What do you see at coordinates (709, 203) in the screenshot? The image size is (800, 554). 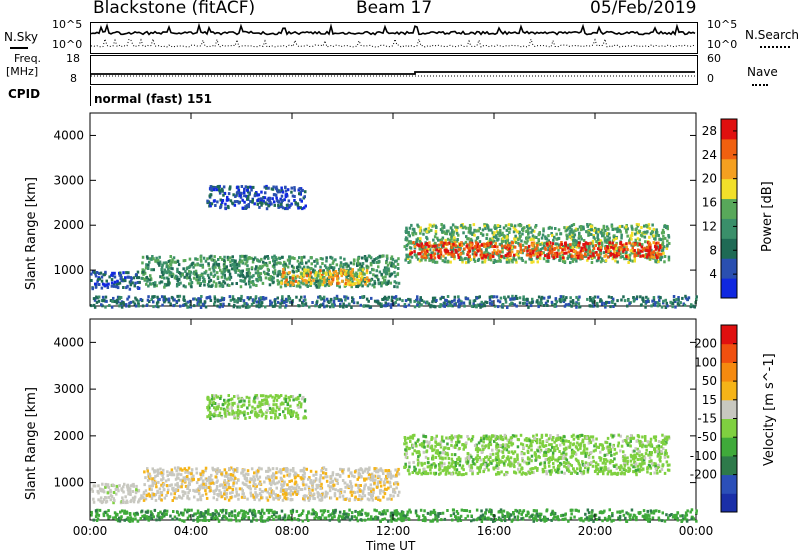 I see `power-cbar-tick-label-3: 16` at bounding box center [709, 203].